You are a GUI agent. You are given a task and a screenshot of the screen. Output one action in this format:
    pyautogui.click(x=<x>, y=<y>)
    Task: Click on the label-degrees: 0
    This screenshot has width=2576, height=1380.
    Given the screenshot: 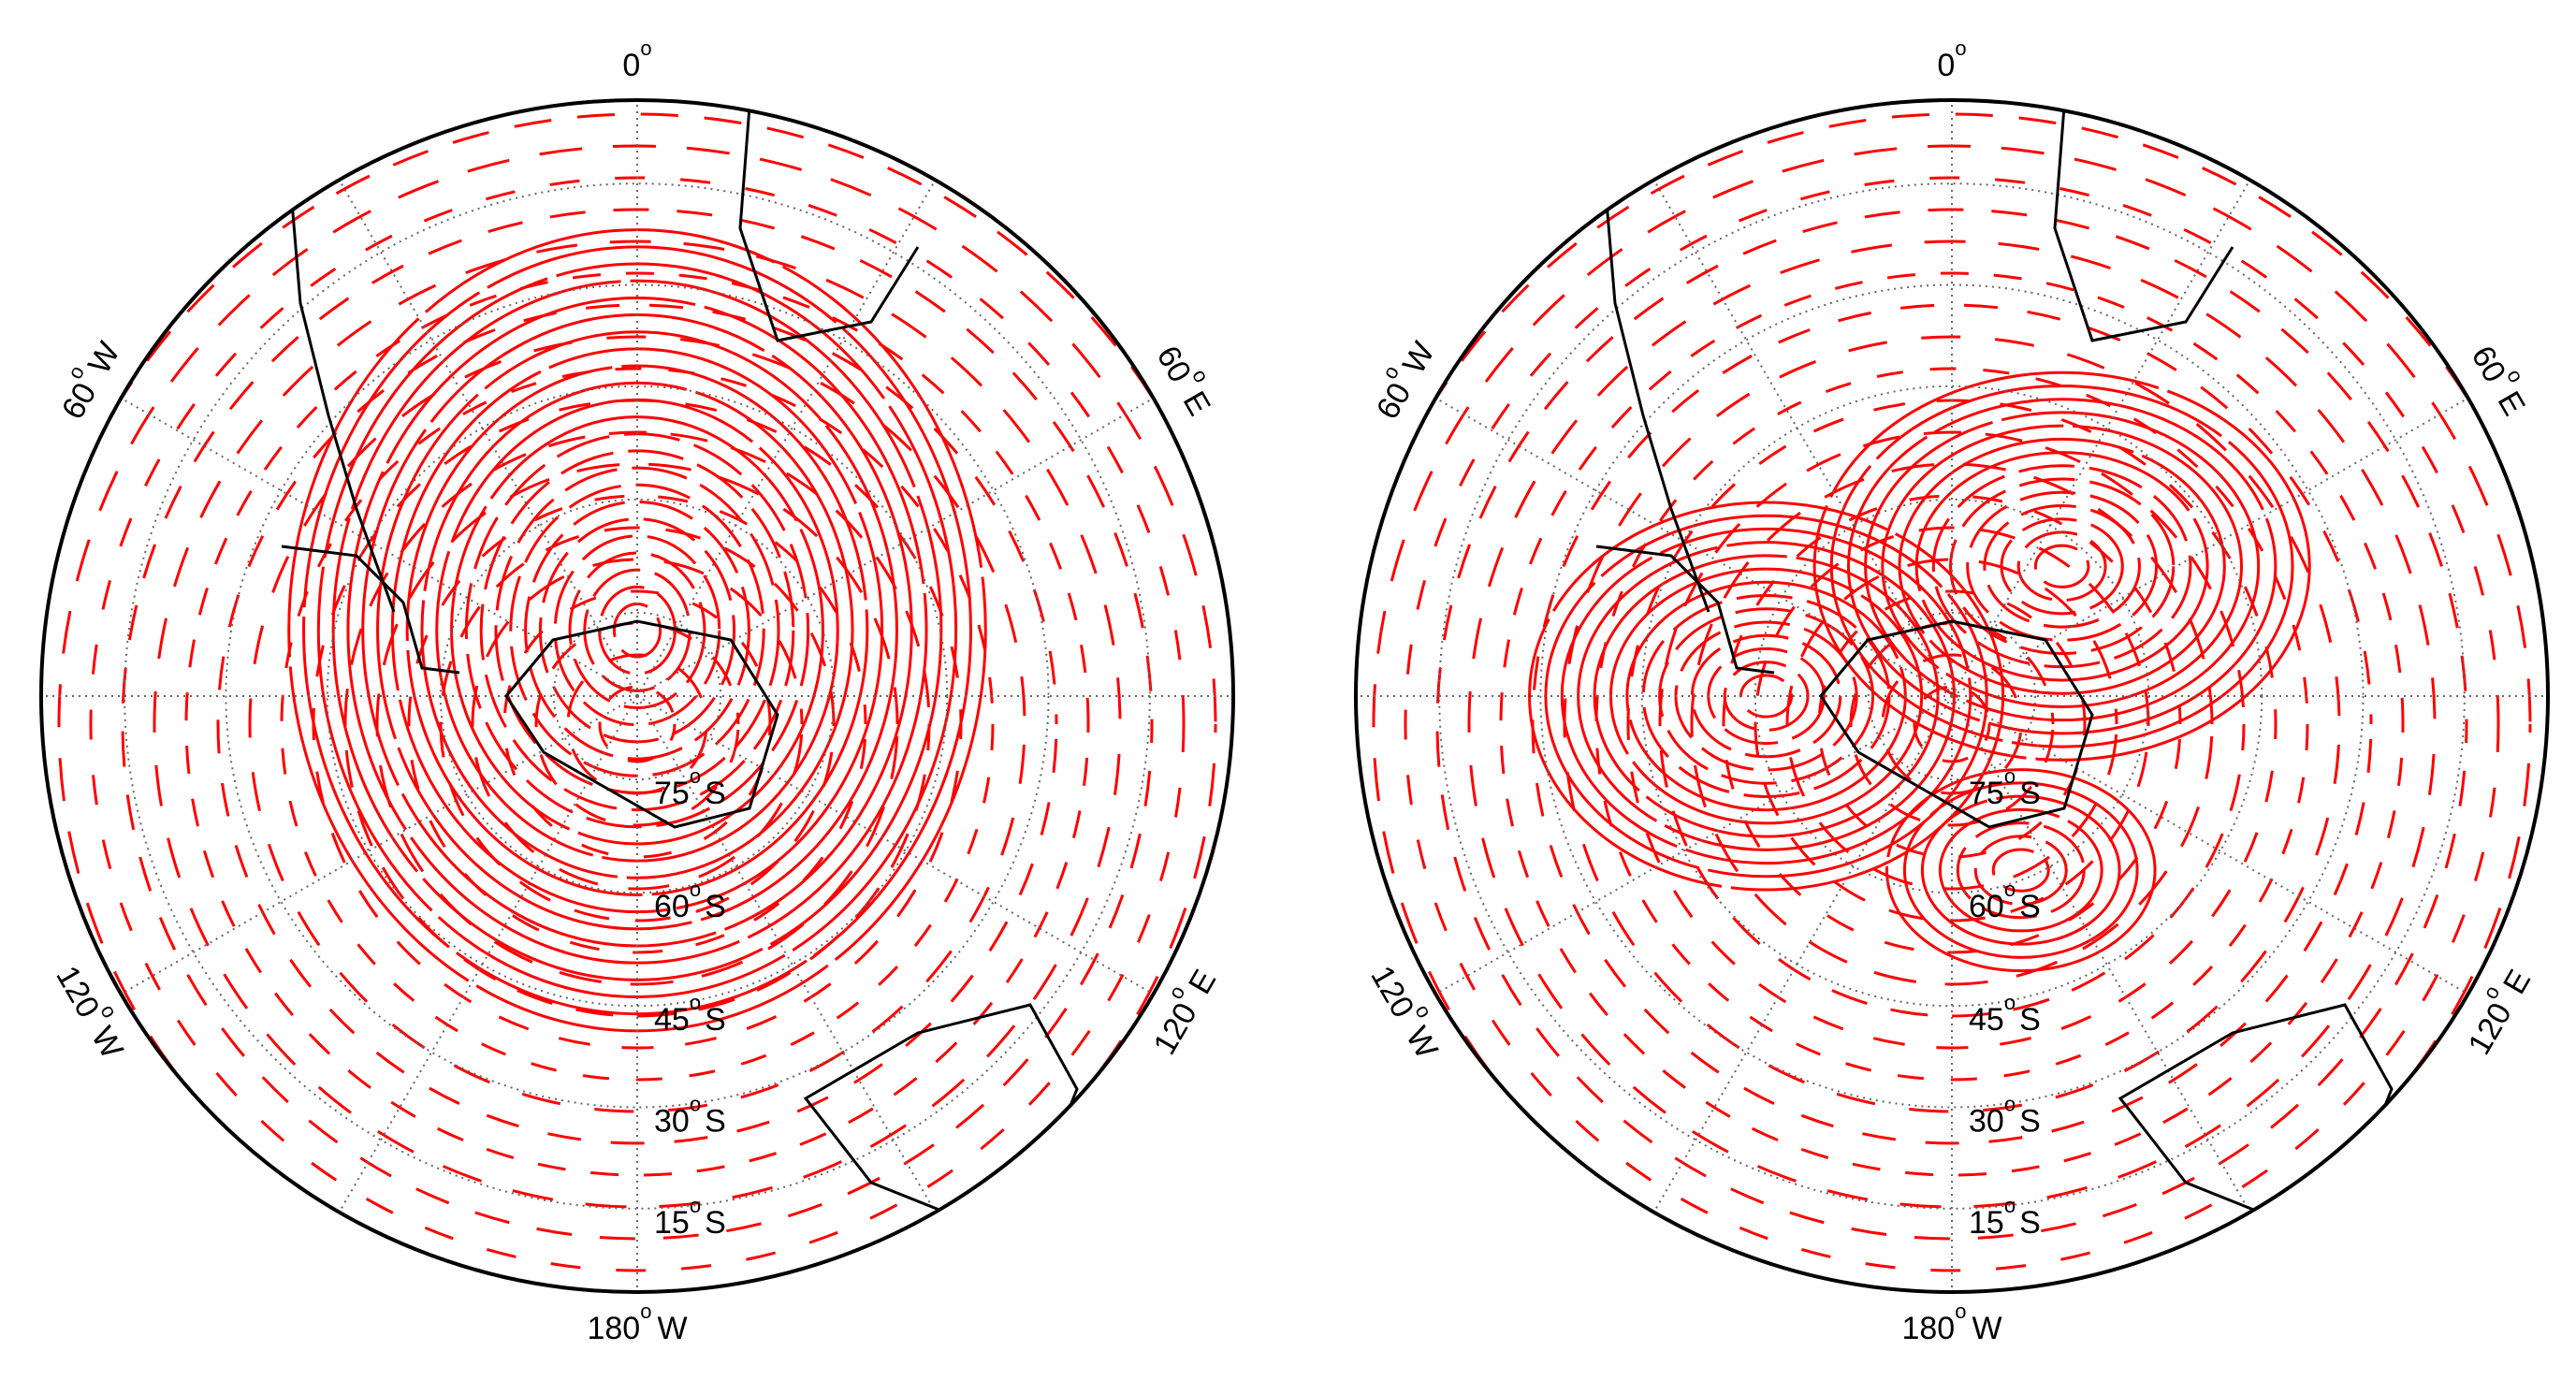 What is the action you would take?
    pyautogui.click(x=631, y=66)
    